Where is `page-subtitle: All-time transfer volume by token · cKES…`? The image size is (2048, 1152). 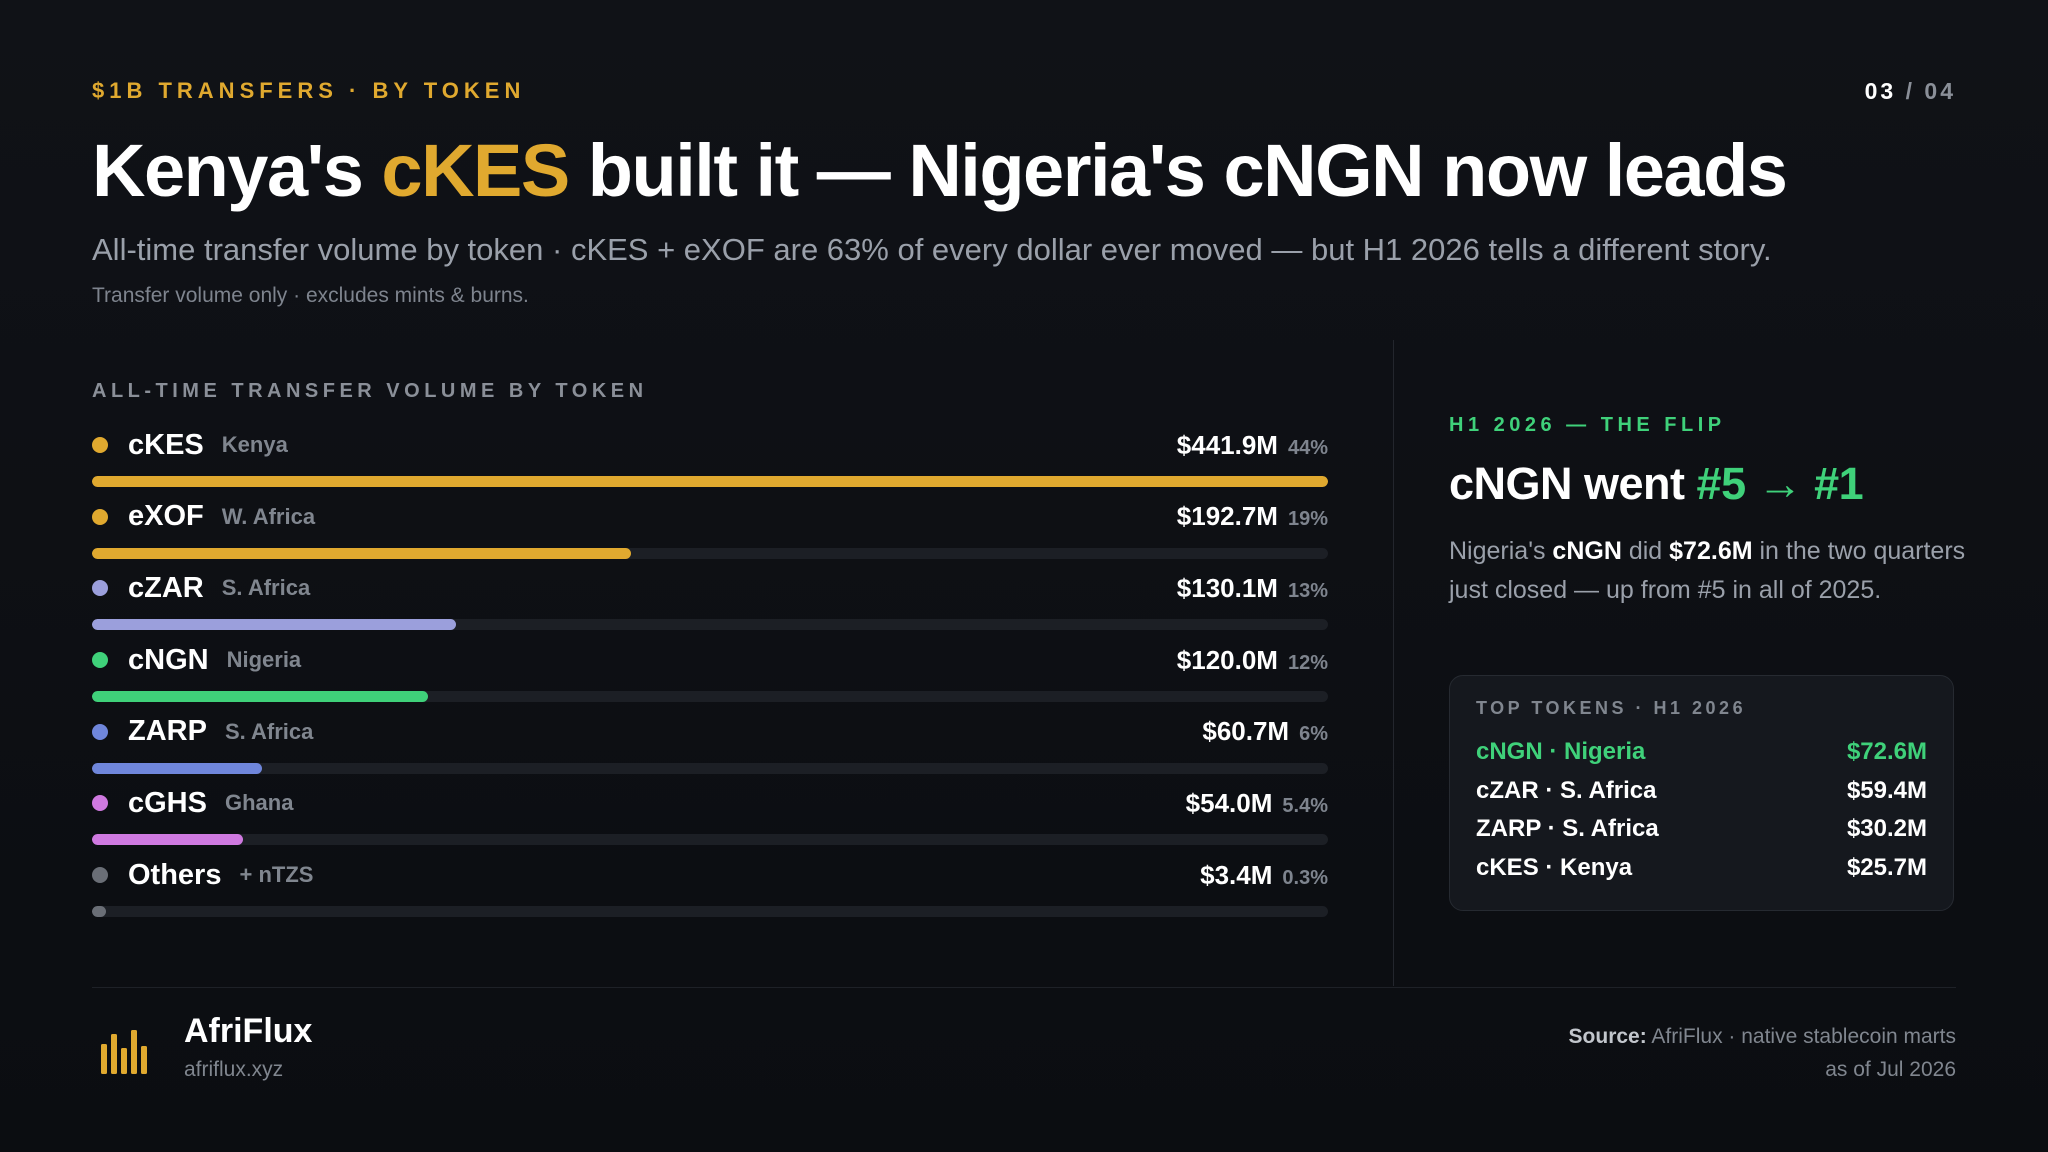
page-subtitle: All-time transfer volume by token · cKES… is located at coordinates (932, 249).